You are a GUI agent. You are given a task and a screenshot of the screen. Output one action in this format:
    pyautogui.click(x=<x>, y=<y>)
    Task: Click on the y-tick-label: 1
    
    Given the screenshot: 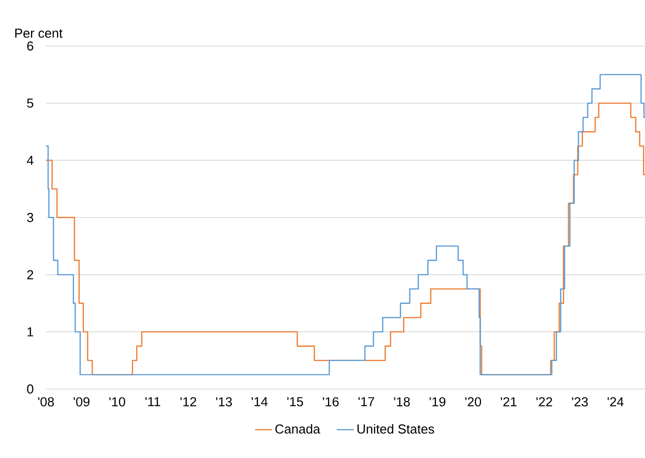 What is the action you would take?
    pyautogui.click(x=31, y=331)
    